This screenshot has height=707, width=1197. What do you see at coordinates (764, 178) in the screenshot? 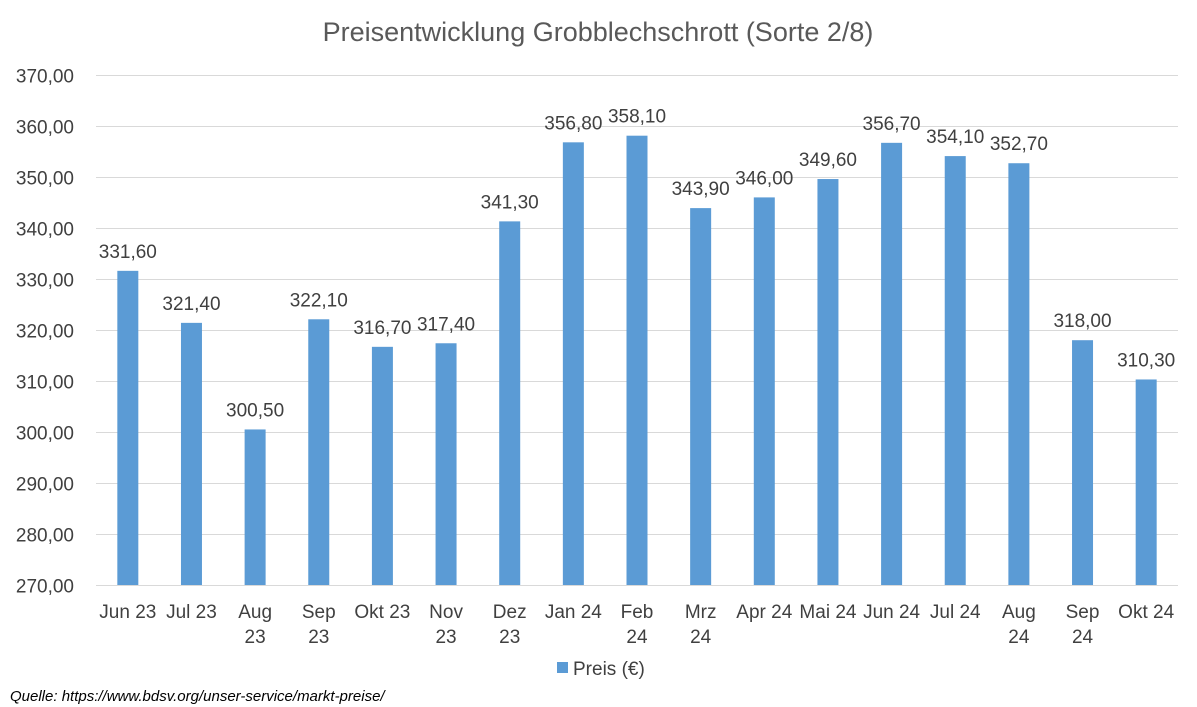
I see `data-label: 346,00` at bounding box center [764, 178].